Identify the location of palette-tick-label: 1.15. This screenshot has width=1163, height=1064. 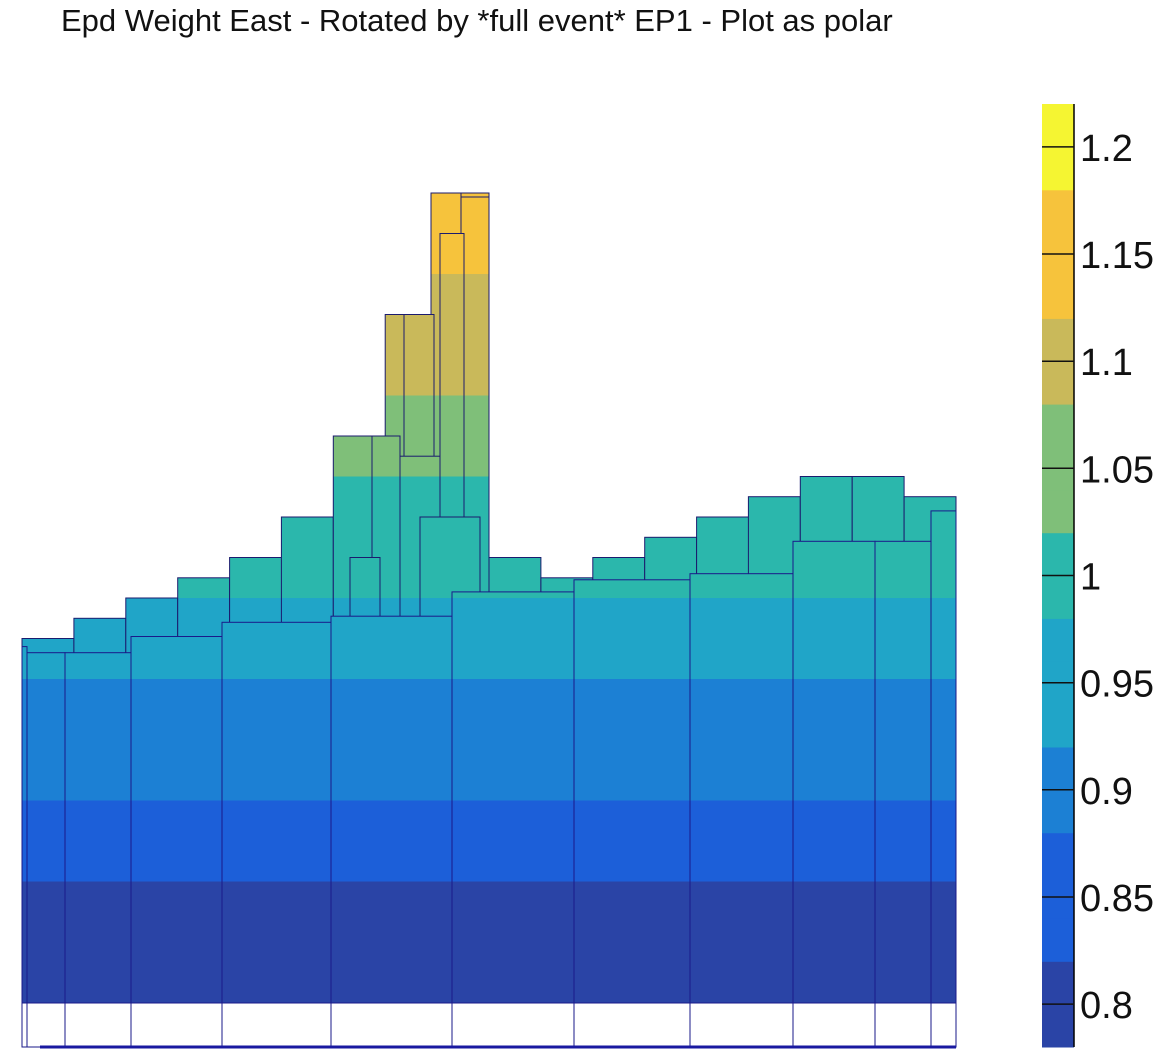
(1117, 256).